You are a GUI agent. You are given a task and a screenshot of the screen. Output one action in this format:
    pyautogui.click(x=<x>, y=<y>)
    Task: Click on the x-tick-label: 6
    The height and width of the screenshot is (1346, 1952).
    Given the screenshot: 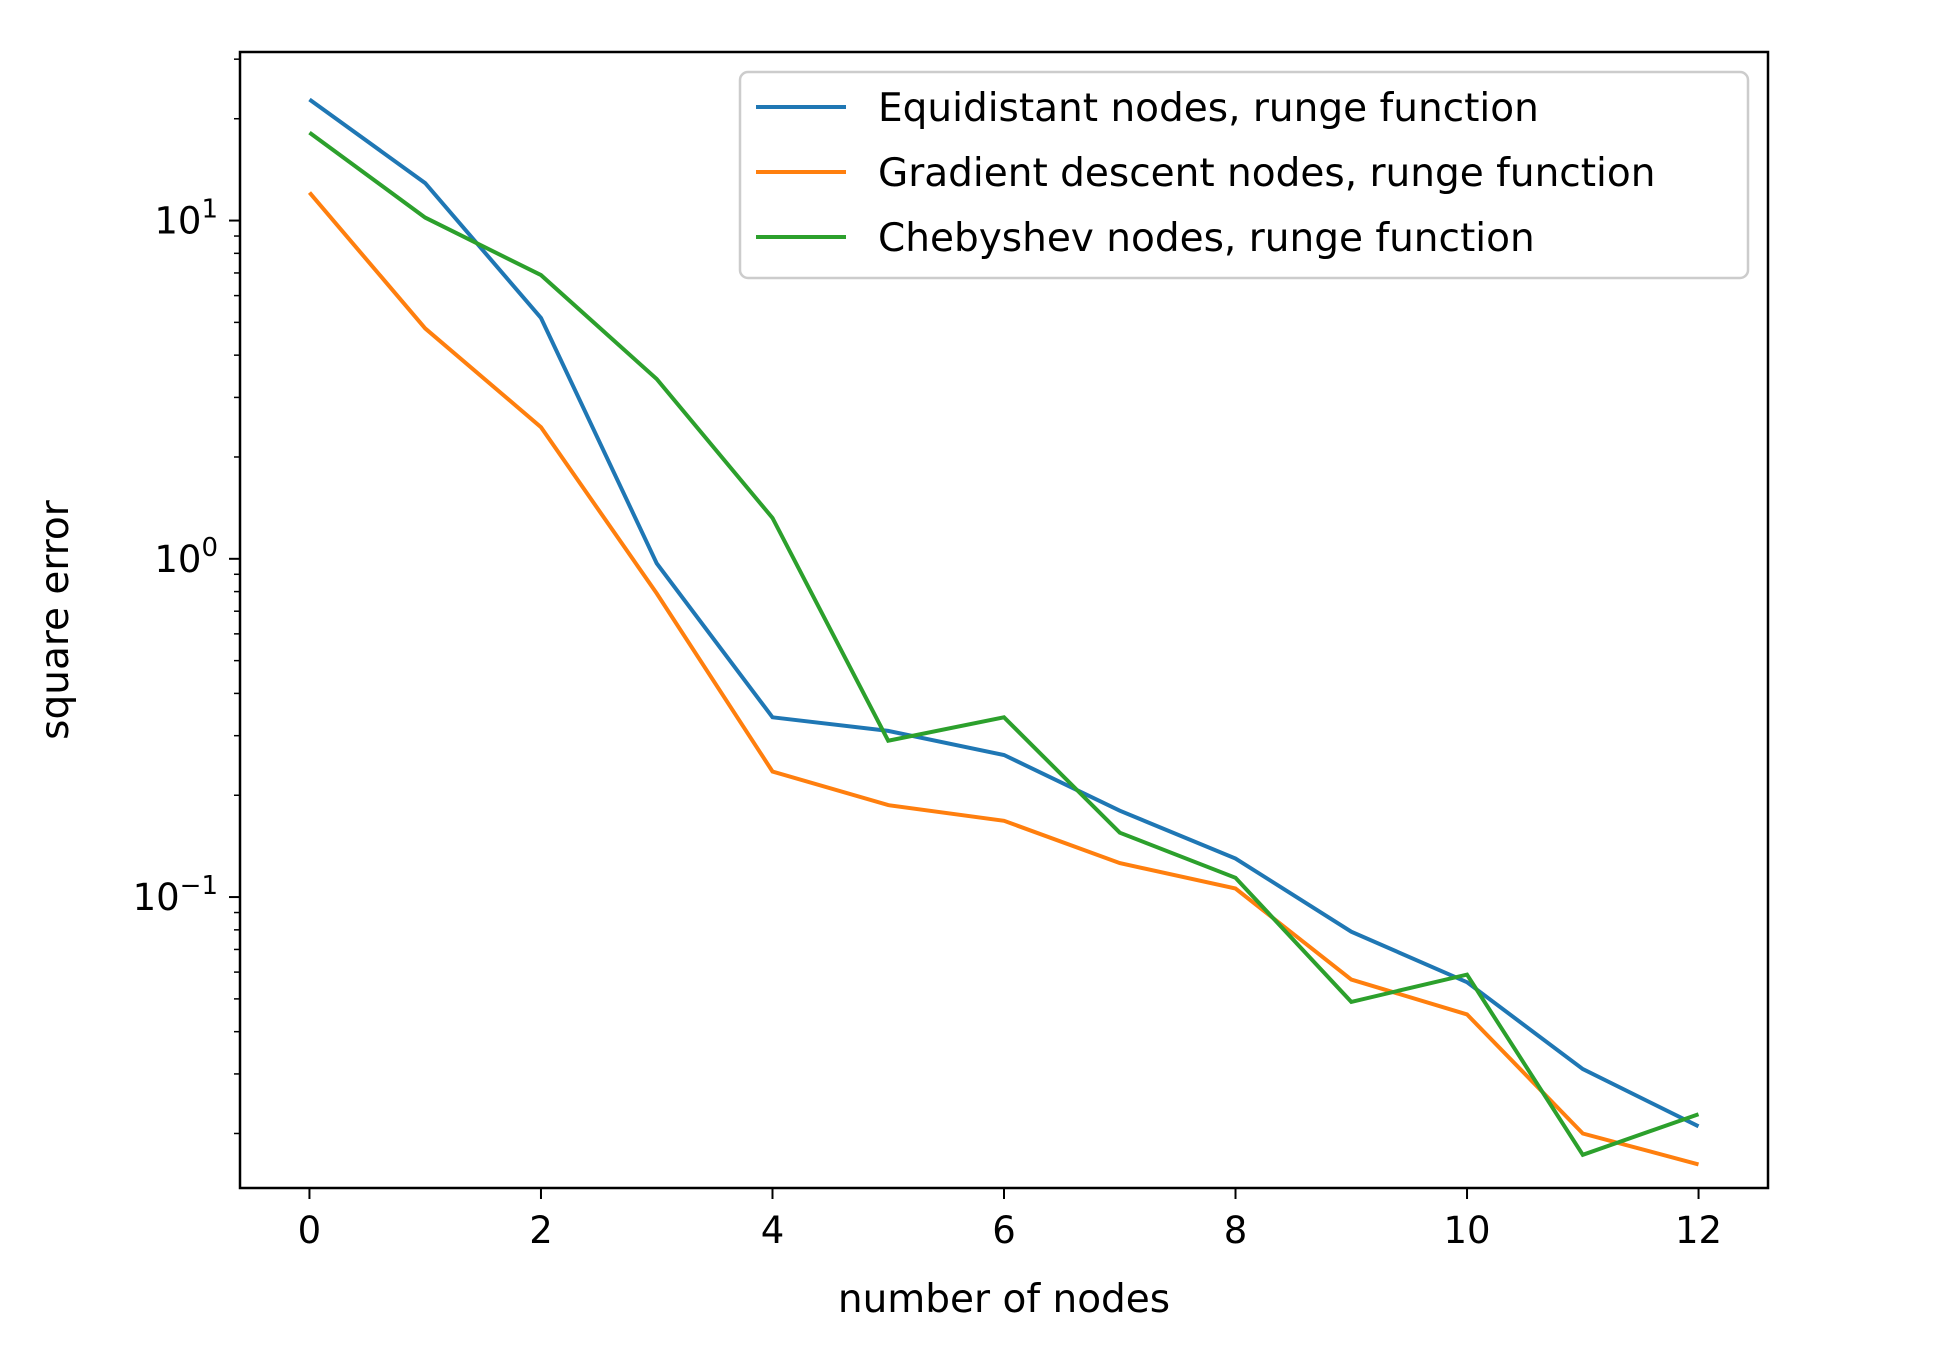 What is the action you would take?
    pyautogui.click(x=1004, y=1230)
    